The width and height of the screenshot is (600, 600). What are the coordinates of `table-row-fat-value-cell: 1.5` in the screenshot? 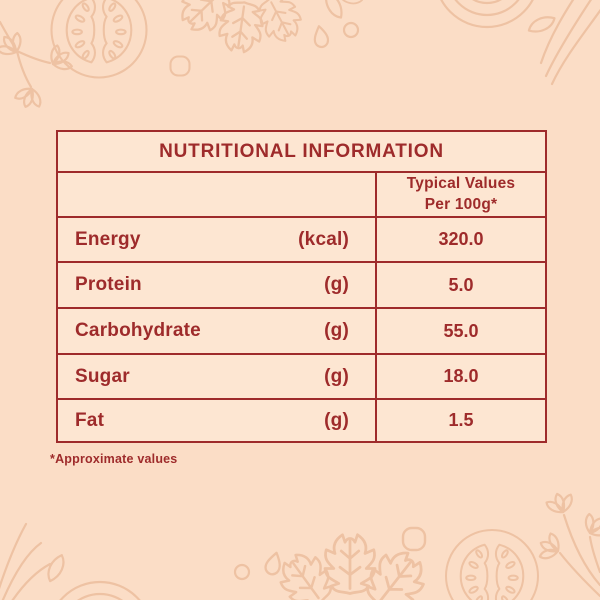 It's located at (461, 420).